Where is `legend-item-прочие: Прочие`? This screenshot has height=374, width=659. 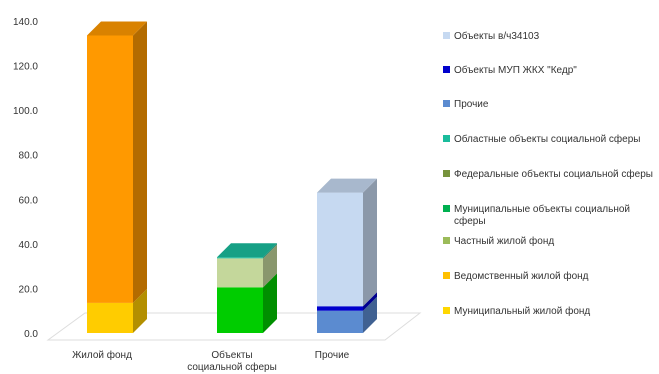
legend-item-прочие: Прочие is located at coordinates (466, 104).